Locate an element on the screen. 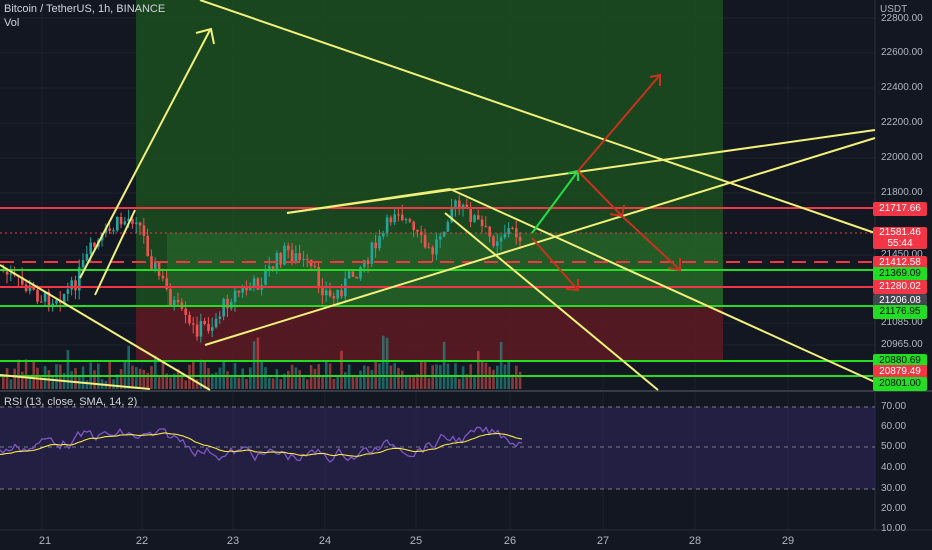 This screenshot has width=932, height=550. stop-zone is located at coordinates (429, 333).